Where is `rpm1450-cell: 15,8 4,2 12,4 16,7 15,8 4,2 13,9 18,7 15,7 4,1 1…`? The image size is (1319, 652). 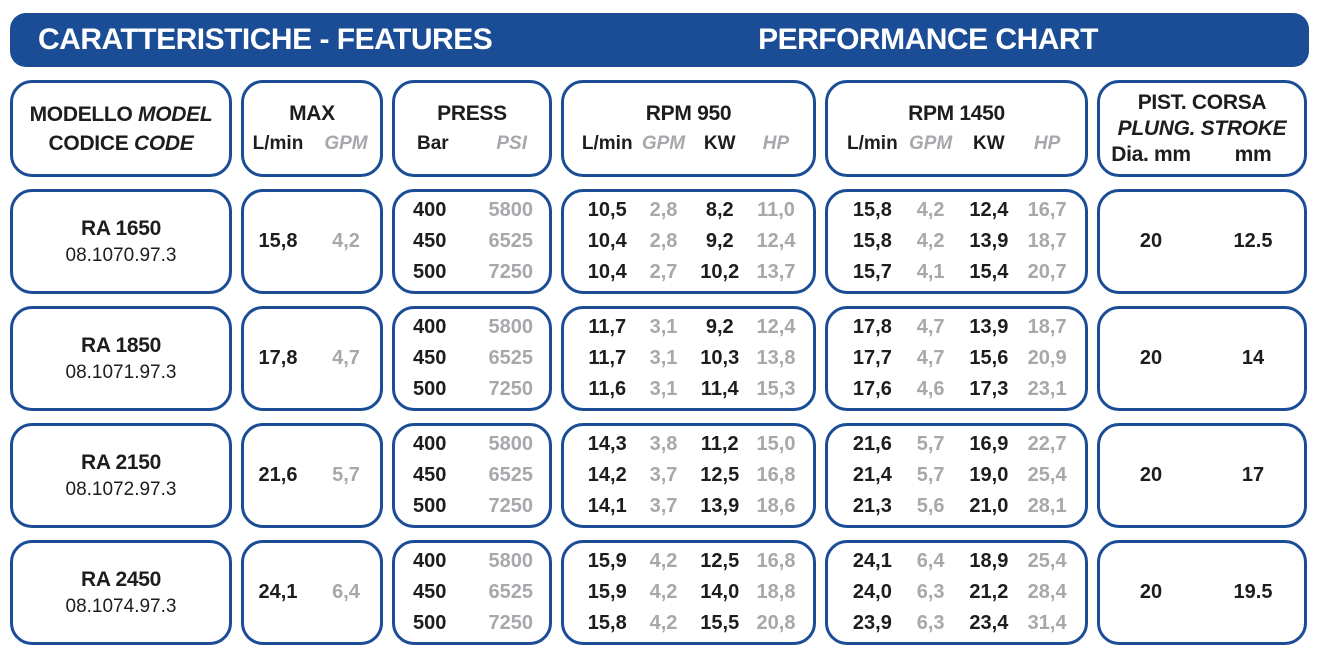 rpm1450-cell: 15,8 4,2 12,4 16,7 15,8 4,2 13,9 18,7 15,7 4,1 1… is located at coordinates (956, 241).